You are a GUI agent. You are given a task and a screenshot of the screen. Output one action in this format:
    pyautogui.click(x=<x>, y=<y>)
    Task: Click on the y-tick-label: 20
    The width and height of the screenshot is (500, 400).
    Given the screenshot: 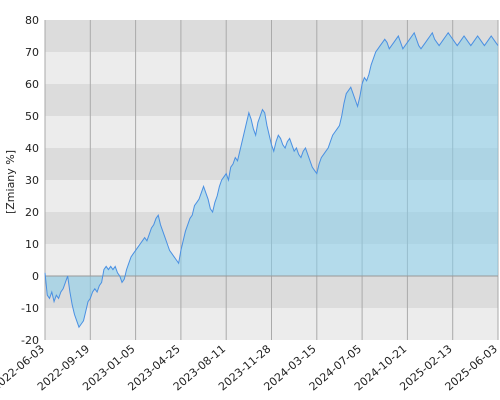 What is the action you would take?
    pyautogui.click(x=32, y=212)
    